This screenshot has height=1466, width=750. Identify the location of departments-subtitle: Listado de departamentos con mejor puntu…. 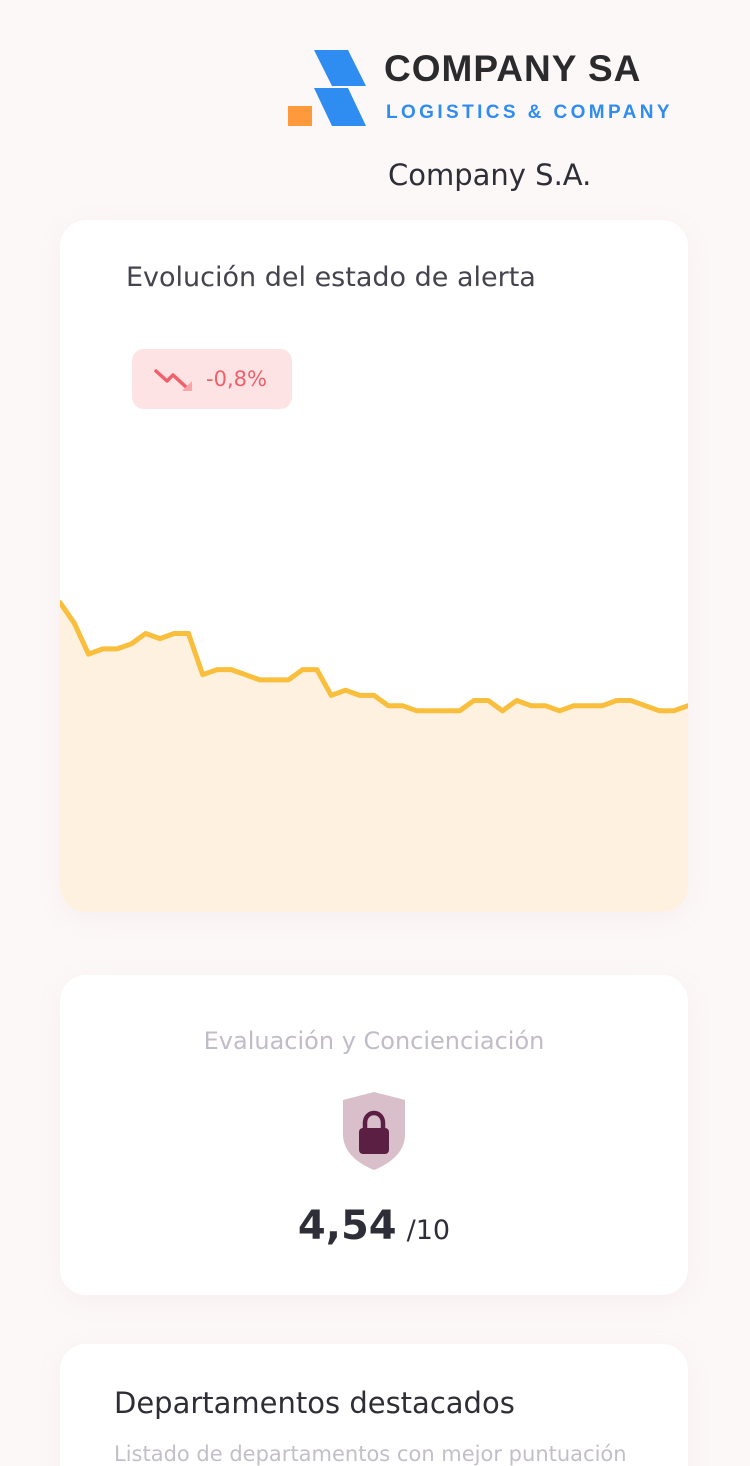
(370, 1454).